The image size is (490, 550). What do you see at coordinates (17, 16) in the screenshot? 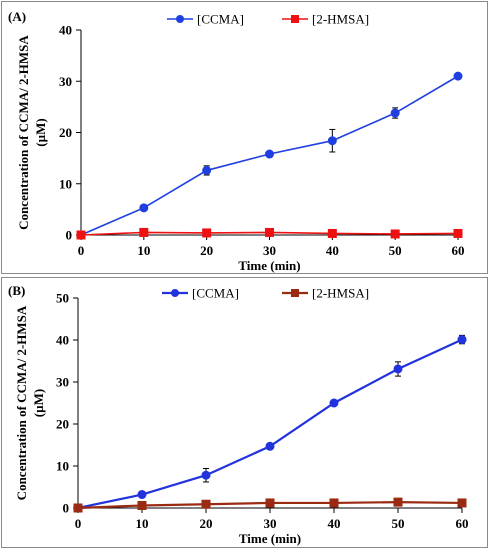
I see `panel-label: (A)` at bounding box center [17, 16].